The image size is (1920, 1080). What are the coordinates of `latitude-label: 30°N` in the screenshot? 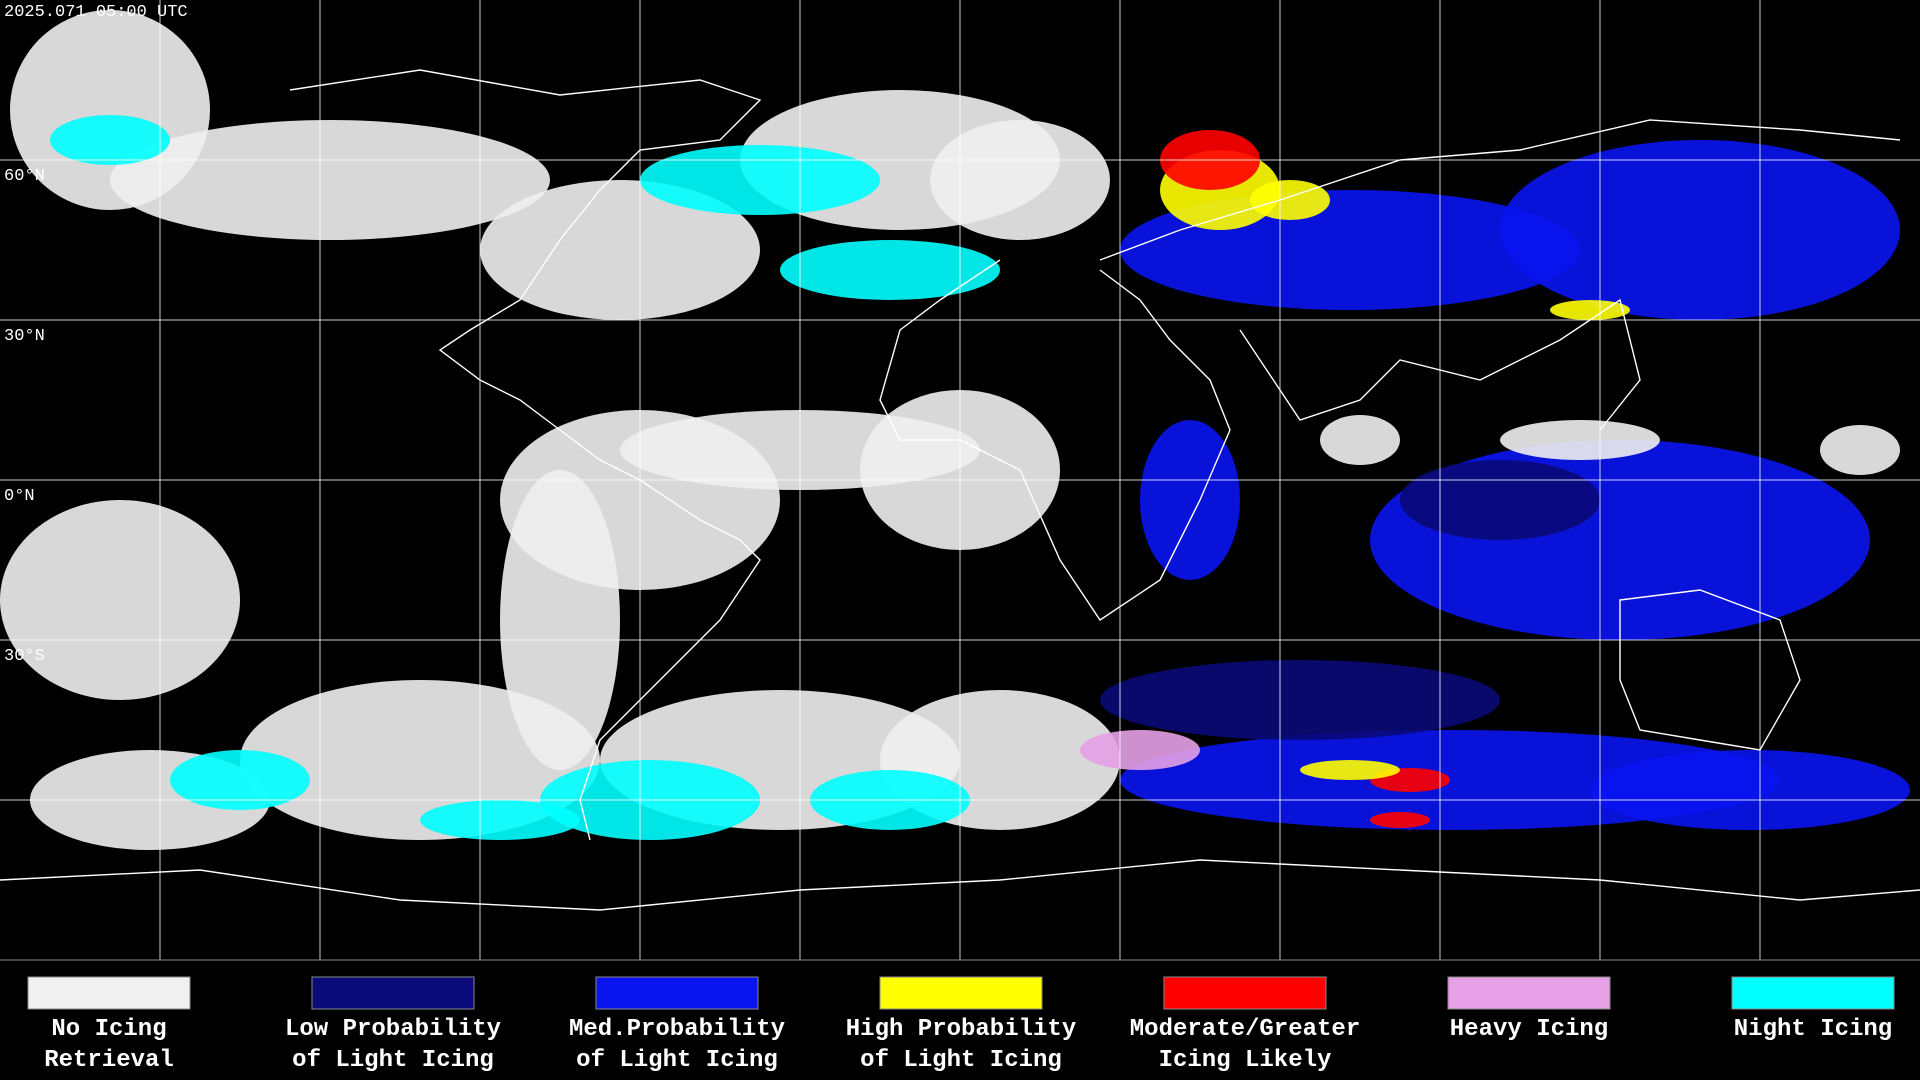 It's located at (24, 336).